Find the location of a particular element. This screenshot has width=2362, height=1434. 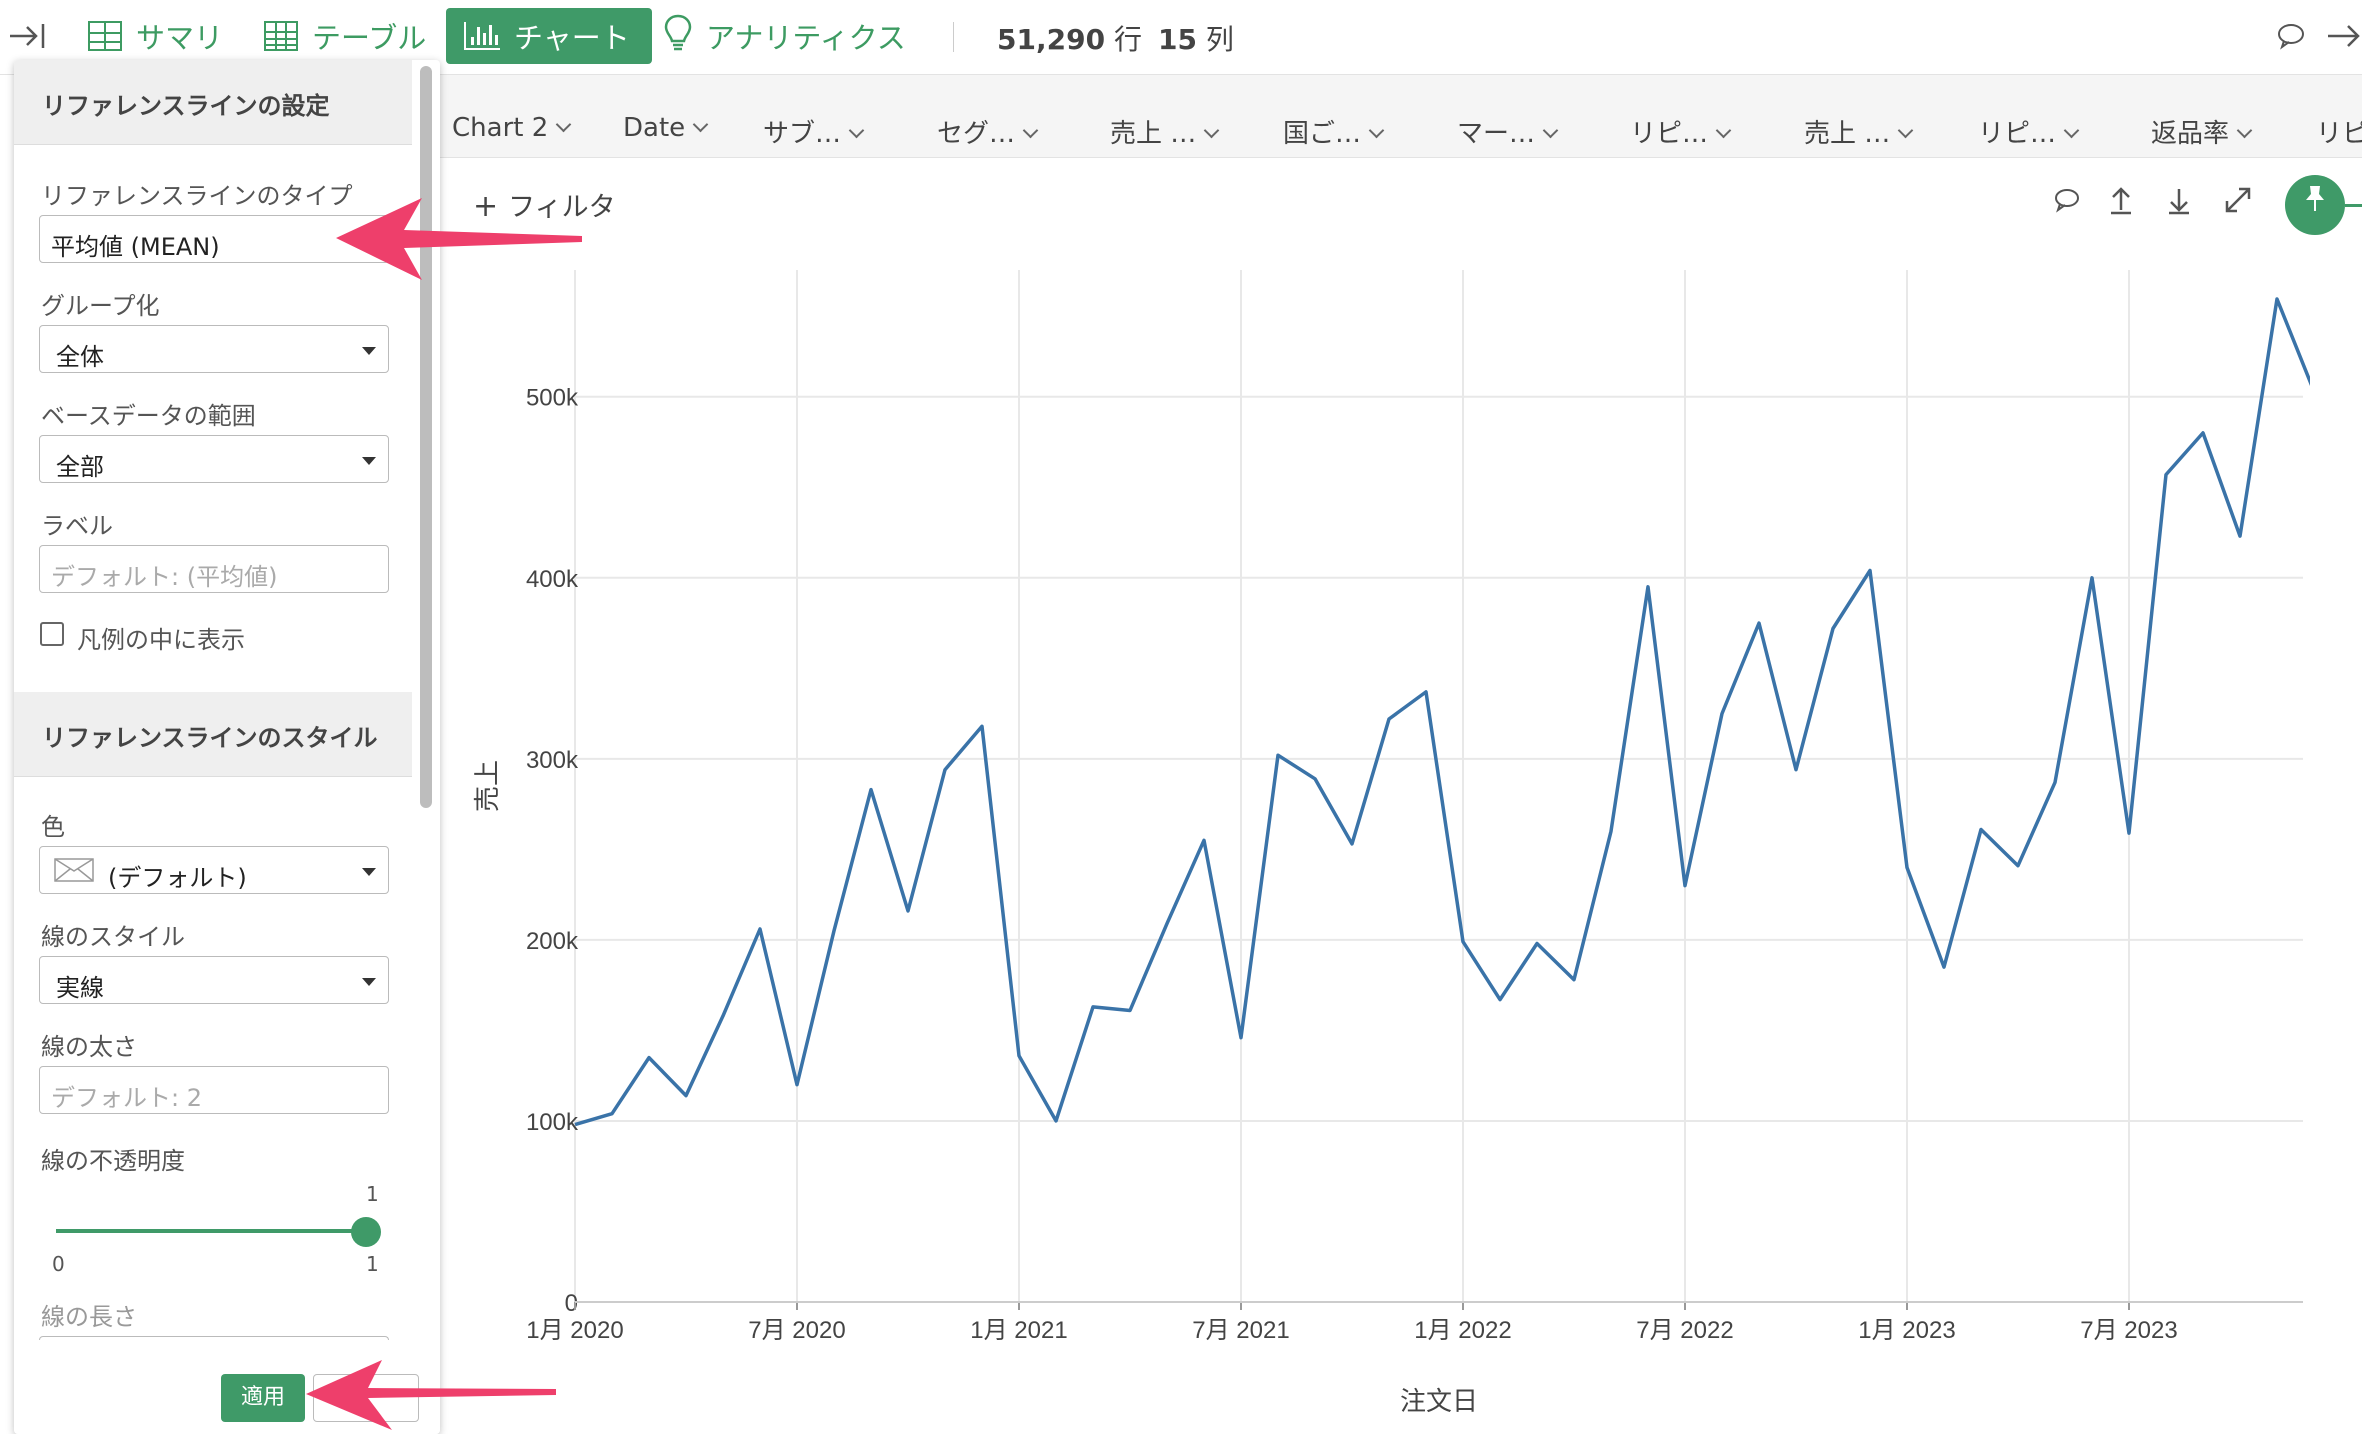

panel-scrollbar is located at coordinates (426, 437).